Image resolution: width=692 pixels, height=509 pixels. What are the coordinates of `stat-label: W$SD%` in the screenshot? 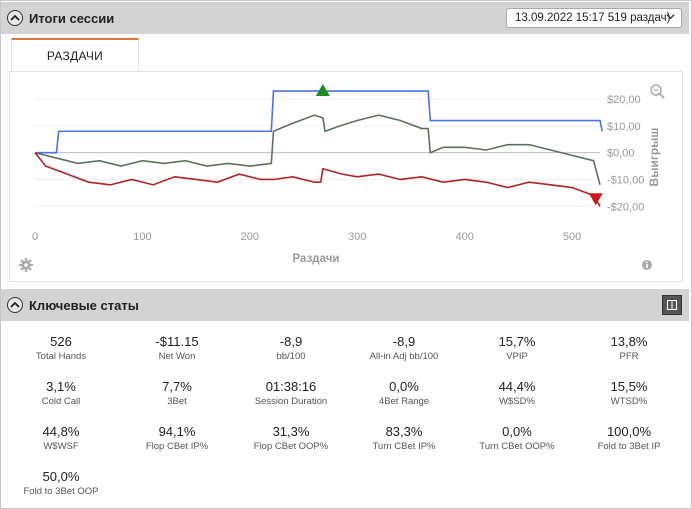 It's located at (517, 401).